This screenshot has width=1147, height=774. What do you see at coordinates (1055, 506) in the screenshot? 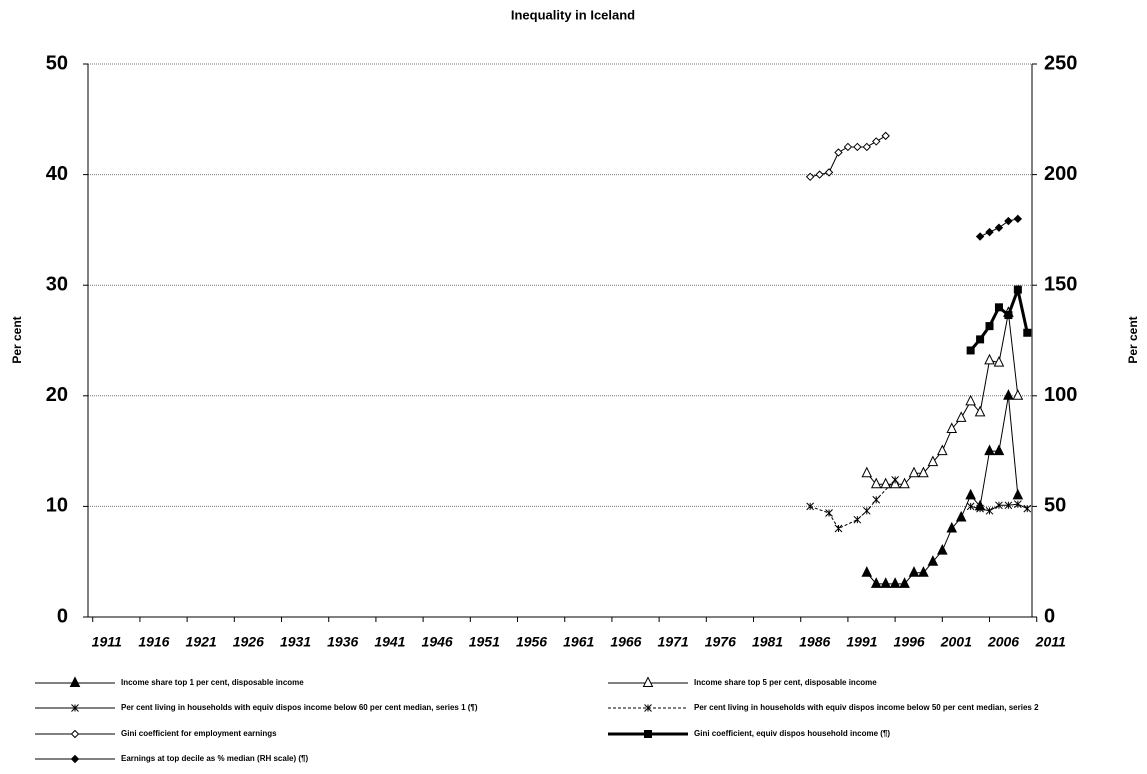
I see `y2-tick-label: 50` at bounding box center [1055, 506].